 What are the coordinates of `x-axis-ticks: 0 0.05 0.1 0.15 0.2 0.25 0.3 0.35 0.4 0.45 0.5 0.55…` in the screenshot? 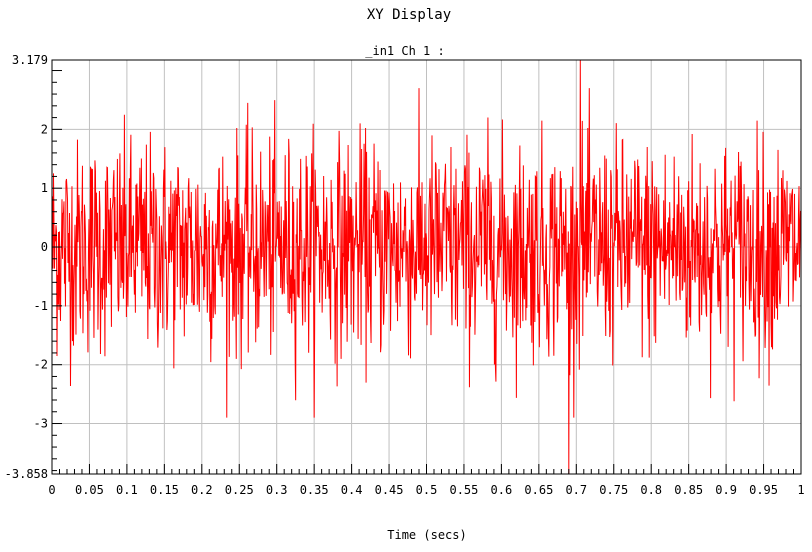 It's located at (426, 480).